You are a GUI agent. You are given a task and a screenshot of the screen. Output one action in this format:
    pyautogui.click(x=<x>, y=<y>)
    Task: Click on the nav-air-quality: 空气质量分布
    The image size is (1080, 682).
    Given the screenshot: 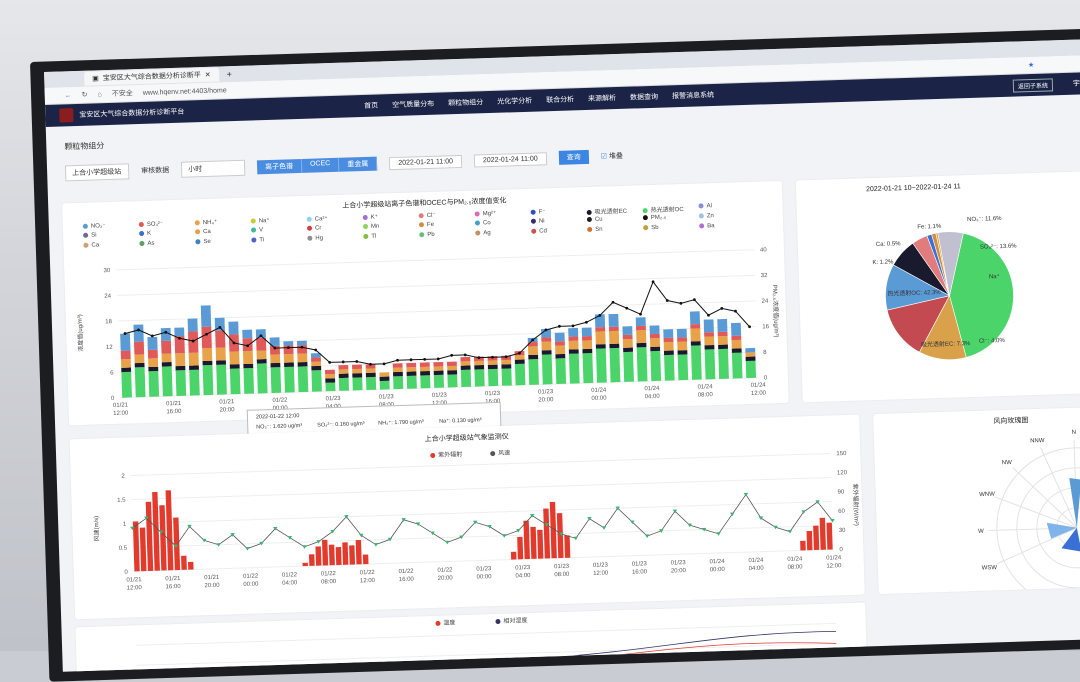 What is the action you would take?
    pyautogui.click(x=413, y=105)
    